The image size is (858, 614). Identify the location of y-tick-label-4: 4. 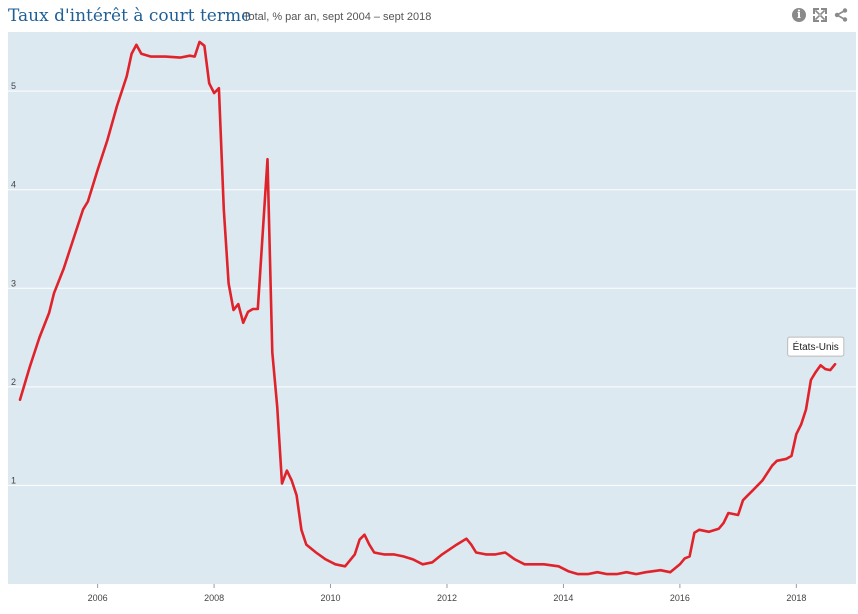
(13, 185).